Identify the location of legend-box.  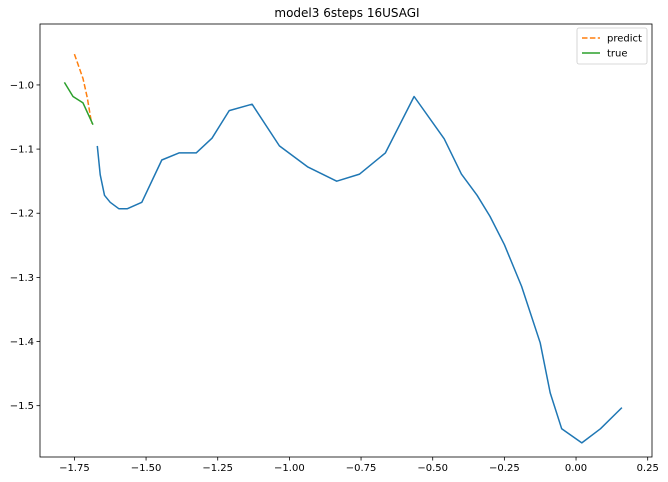
(612, 46).